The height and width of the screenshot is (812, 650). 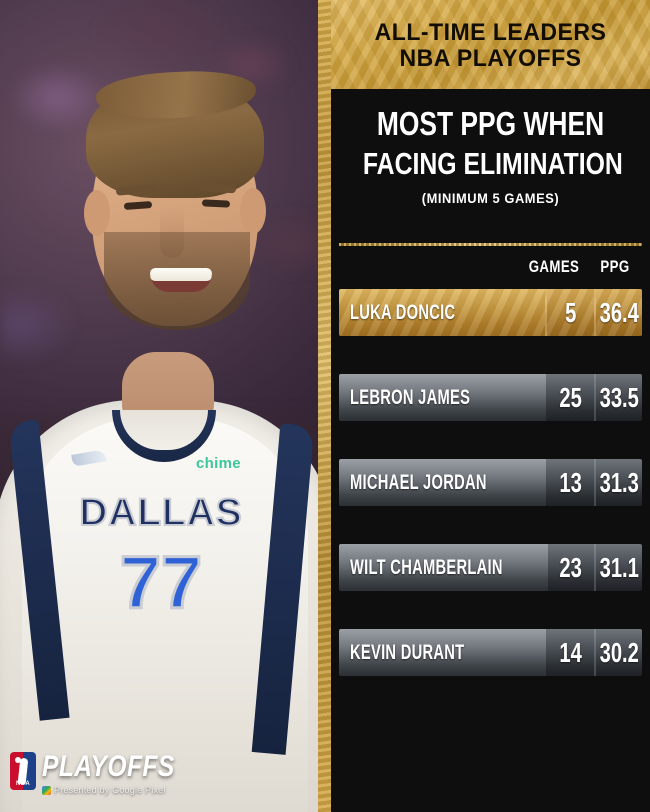 I want to click on ppg-value: 30.2, so click(x=619, y=652).